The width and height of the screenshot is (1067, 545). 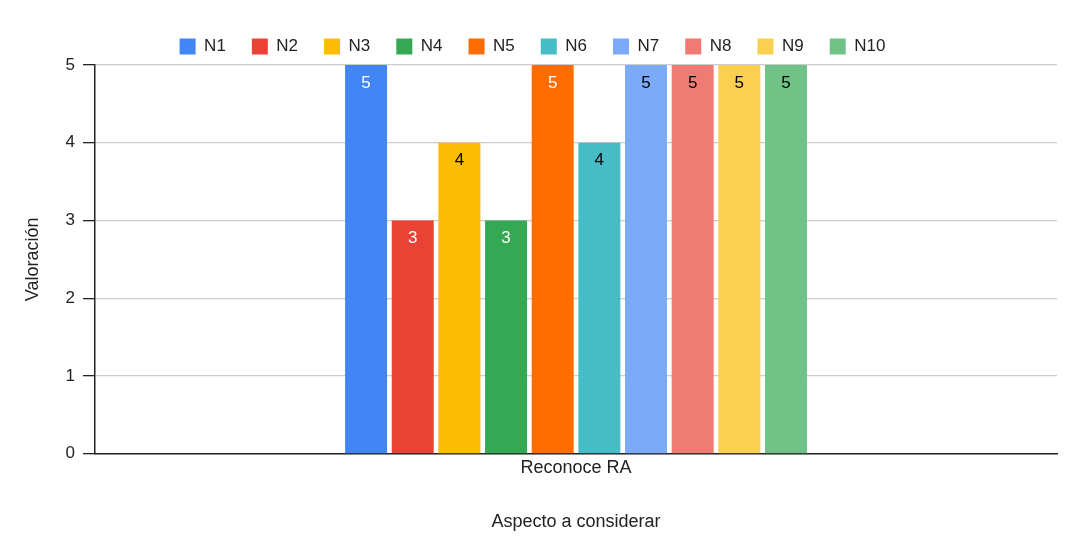 What do you see at coordinates (31, 259) in the screenshot?
I see `y-axis-title: Valoración` at bounding box center [31, 259].